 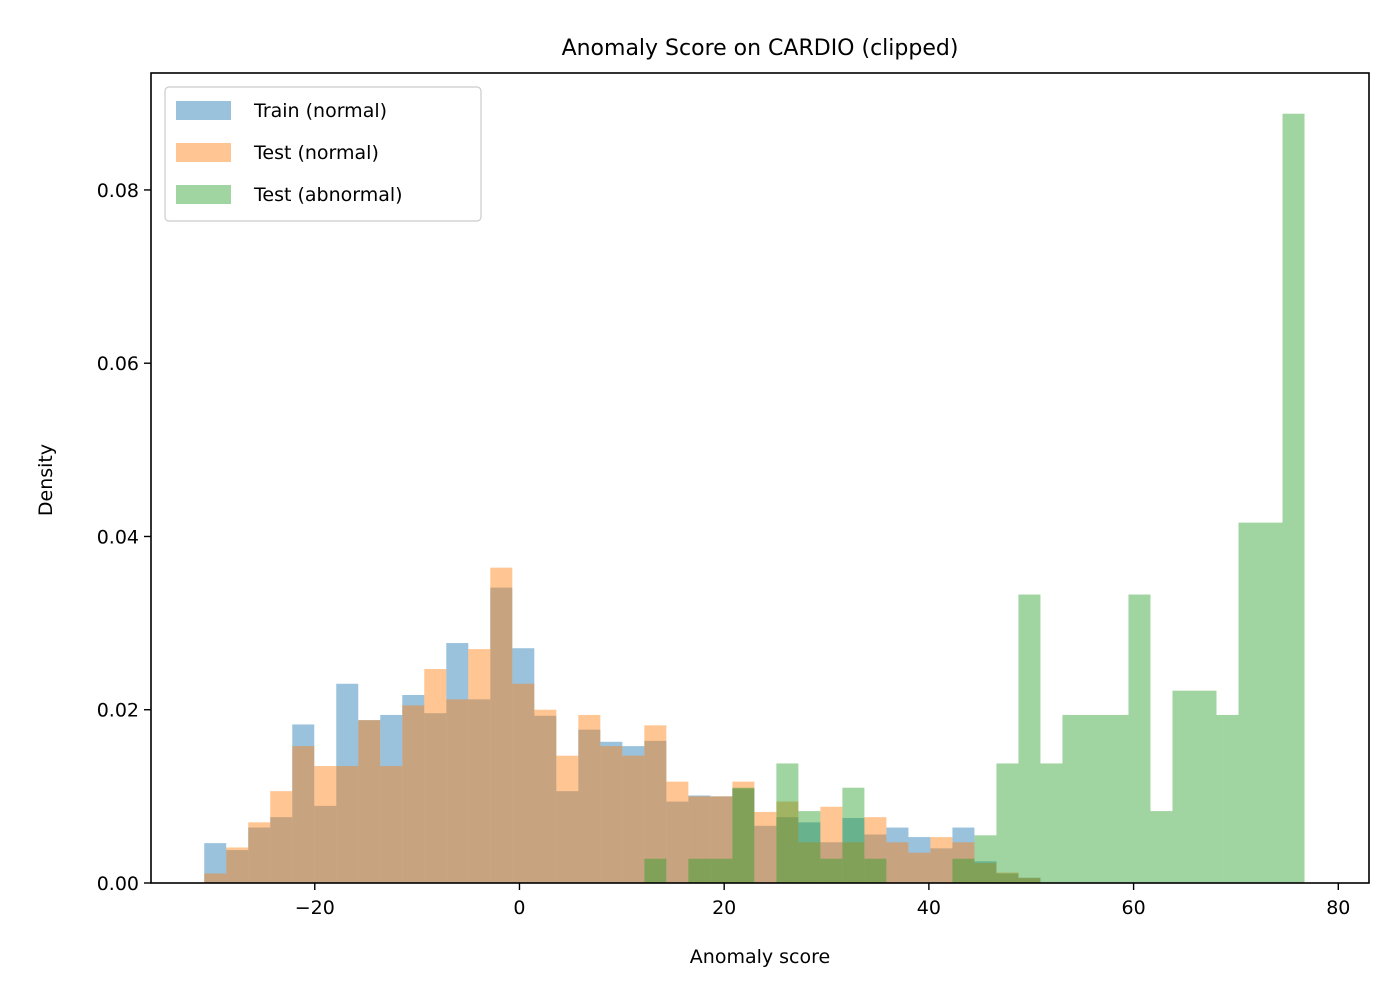 I want to click on x-axis-ticks: −20 0 20 40 60 80, so click(x=822, y=901).